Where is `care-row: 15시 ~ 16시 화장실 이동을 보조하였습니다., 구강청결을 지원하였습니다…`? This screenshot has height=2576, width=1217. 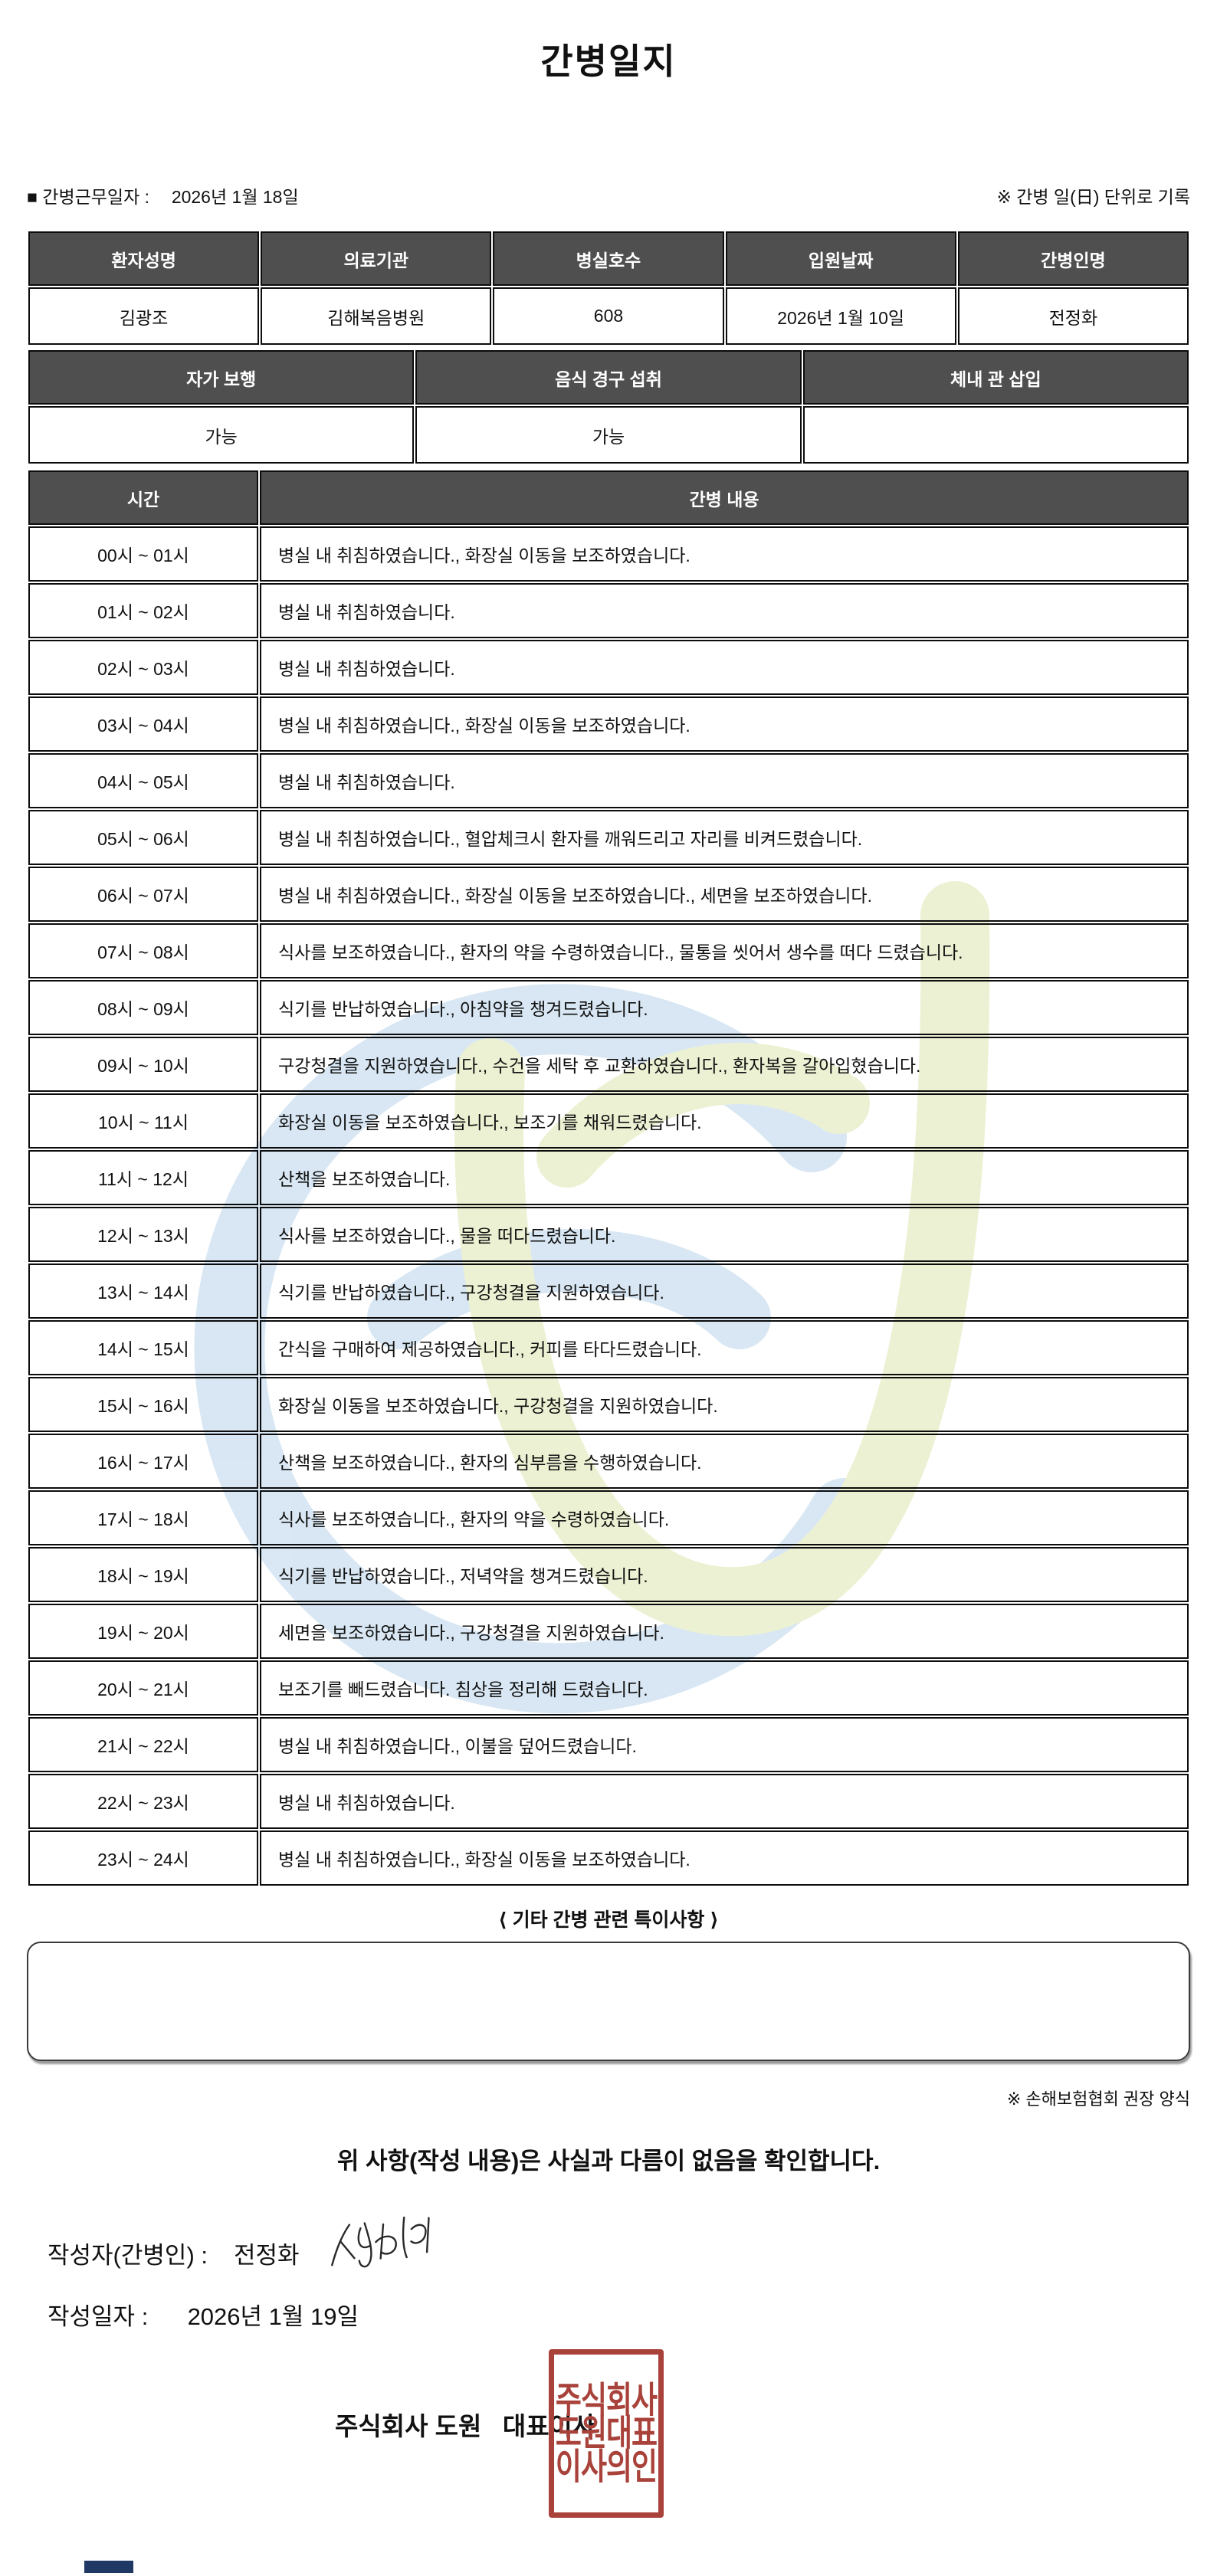
care-row: 15시 ~ 16시 화장실 이동을 보조하였습니다., 구강청결을 지원하였습니다… is located at coordinates (608, 1404).